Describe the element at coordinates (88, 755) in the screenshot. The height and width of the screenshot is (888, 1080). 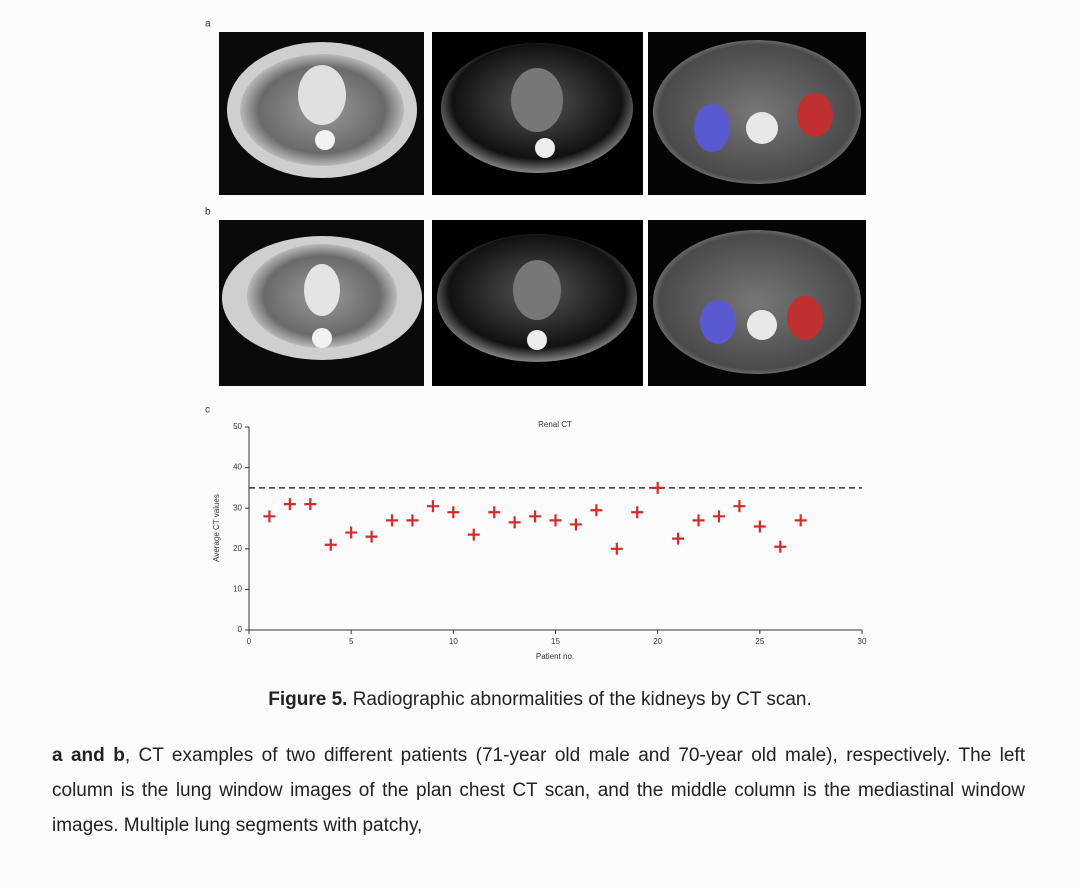
I see `paragraph-lead: a and b` at that location.